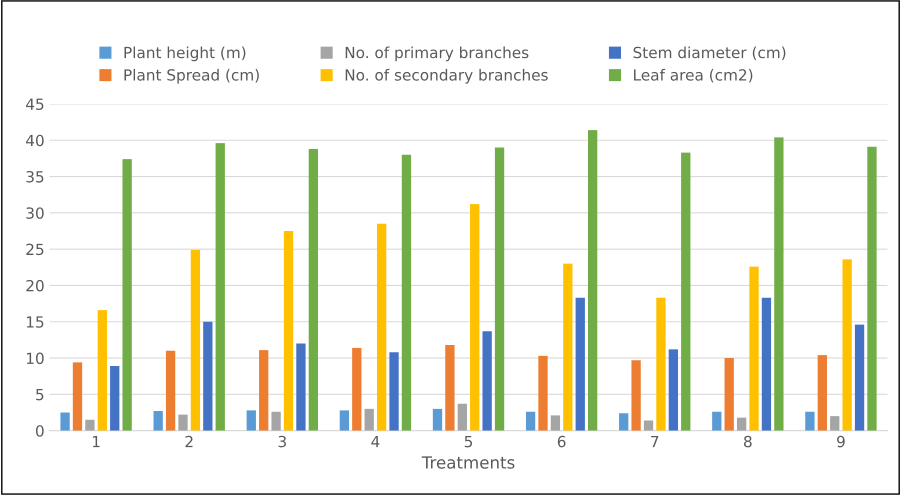 The width and height of the screenshot is (901, 495). What do you see at coordinates (468, 462) in the screenshot?
I see `x-axis-title: Treatments` at bounding box center [468, 462].